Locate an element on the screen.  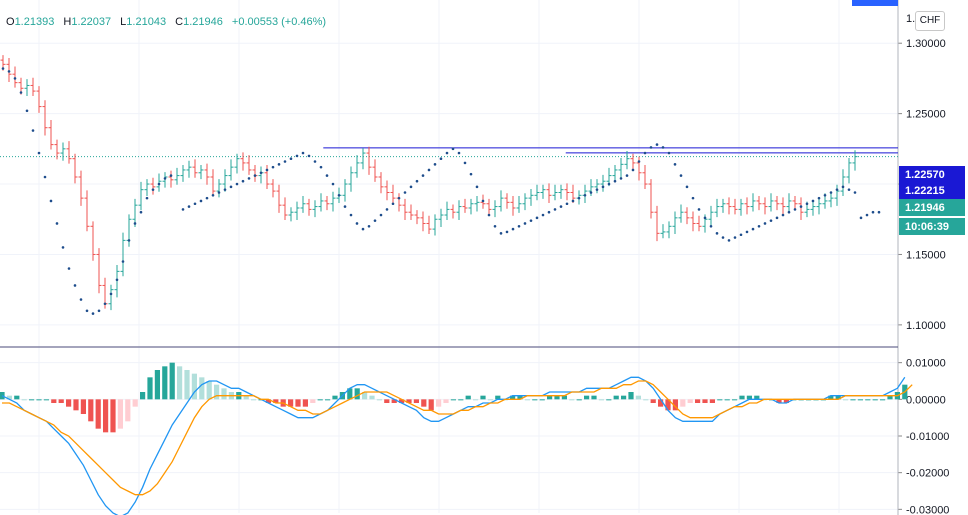
price-tick-label-top: 1. is located at coordinates (910, 19).